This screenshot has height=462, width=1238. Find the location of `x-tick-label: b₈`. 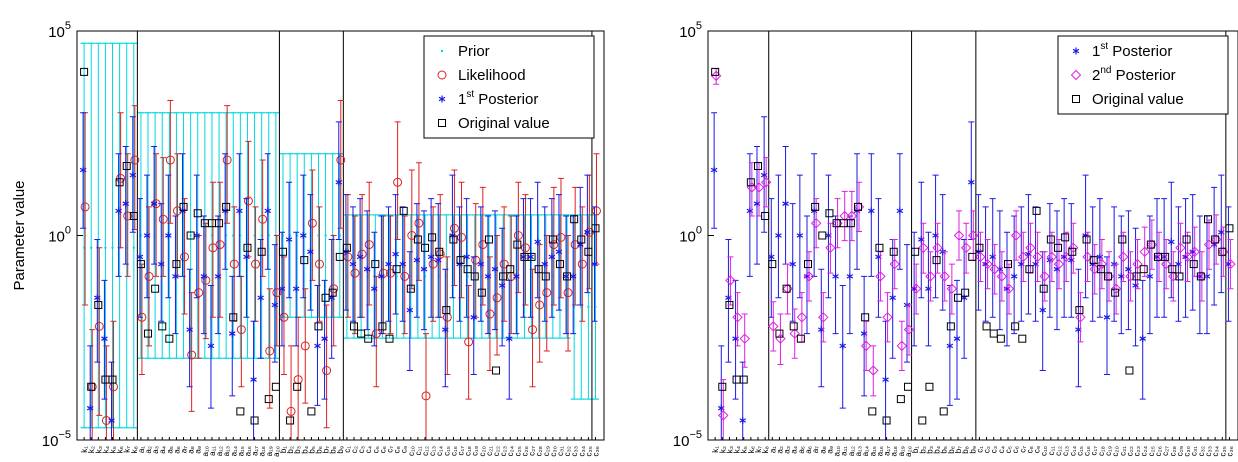

x-tick-label: b₈ is located at coordinates (965, 450).